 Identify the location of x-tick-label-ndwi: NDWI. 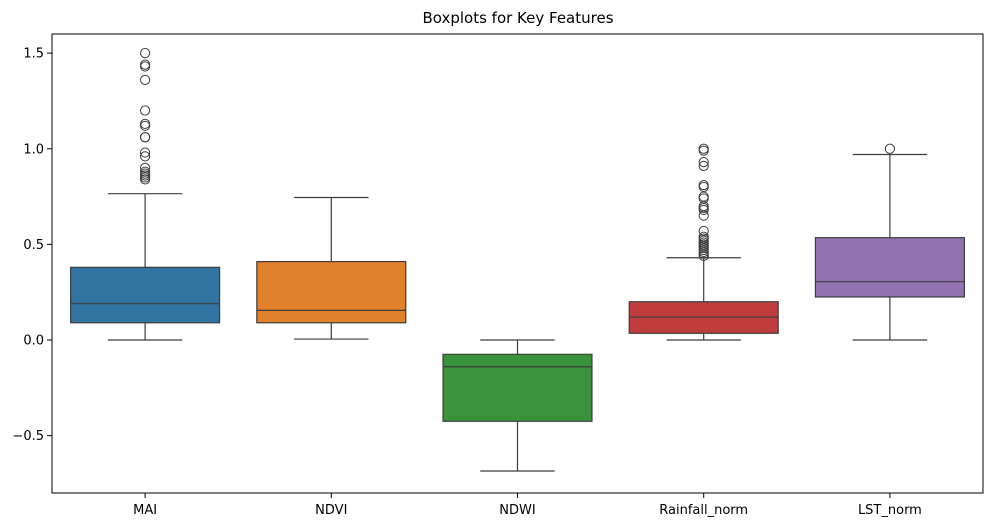
(517, 510).